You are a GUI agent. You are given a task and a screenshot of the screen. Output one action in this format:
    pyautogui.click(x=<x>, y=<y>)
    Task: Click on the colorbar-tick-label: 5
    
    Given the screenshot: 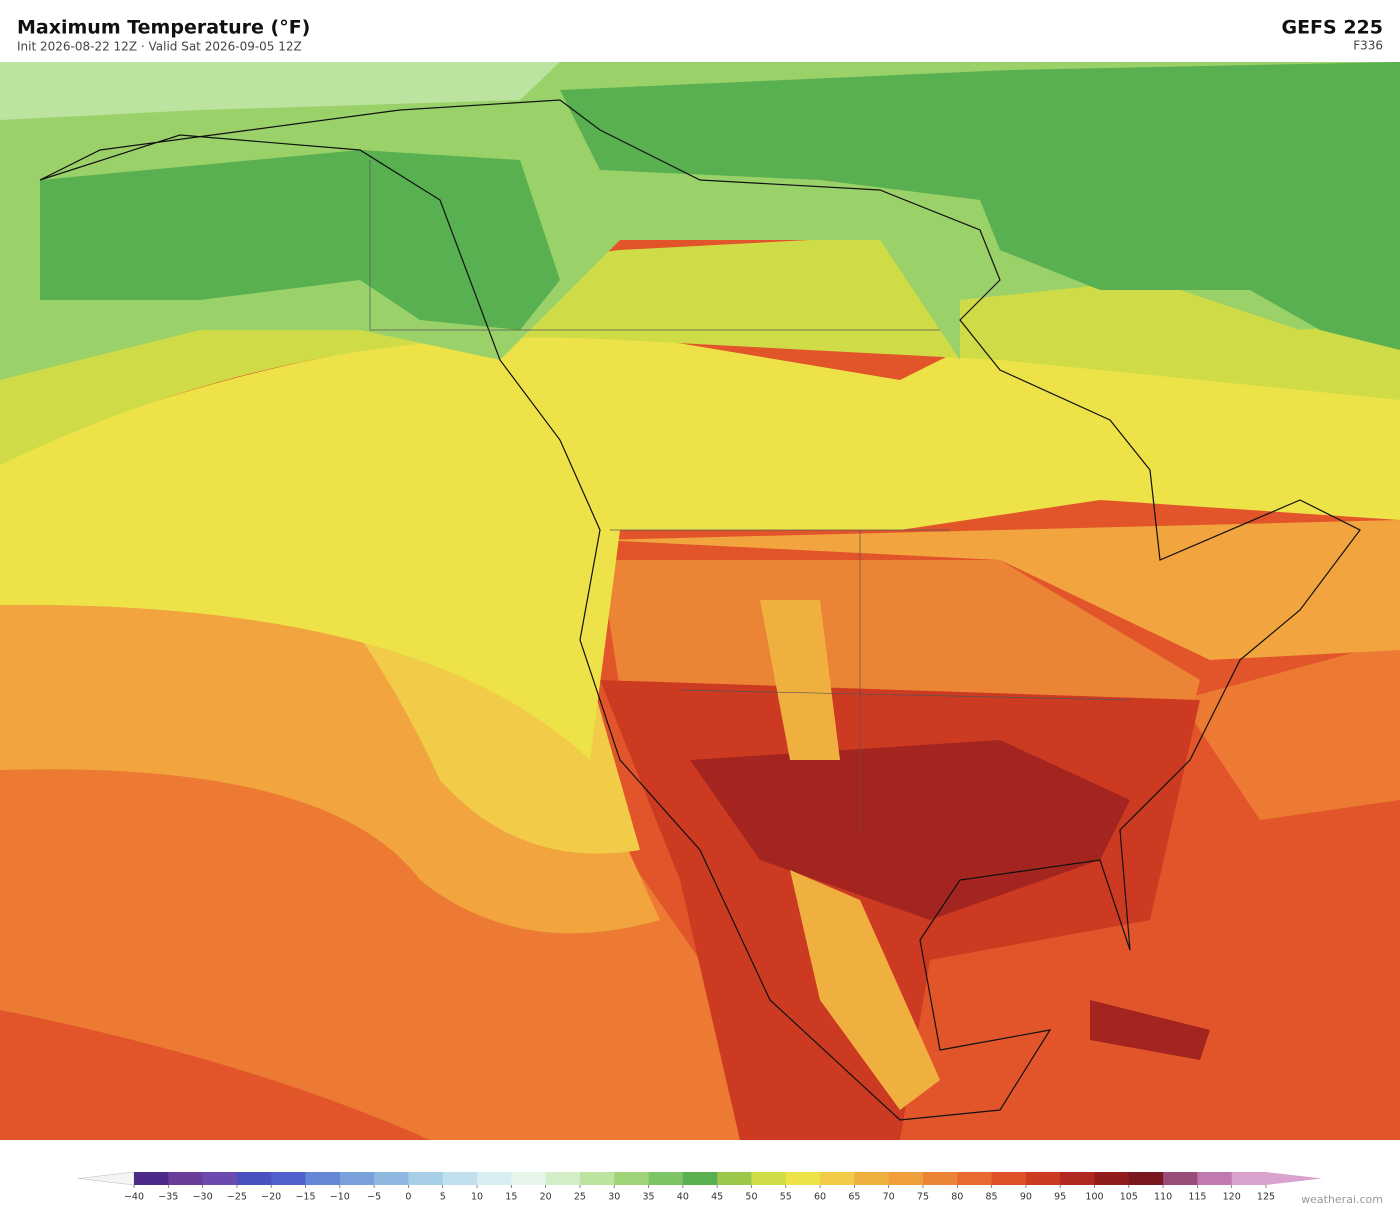 What is the action you would take?
    pyautogui.click(x=443, y=1197)
    